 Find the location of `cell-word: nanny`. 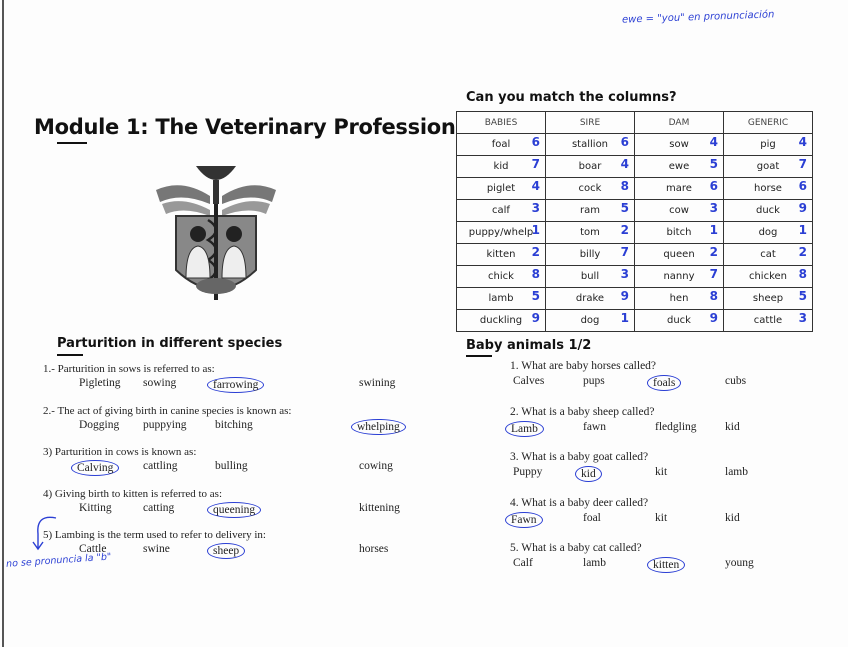

cell-word: nanny is located at coordinates (679, 276).